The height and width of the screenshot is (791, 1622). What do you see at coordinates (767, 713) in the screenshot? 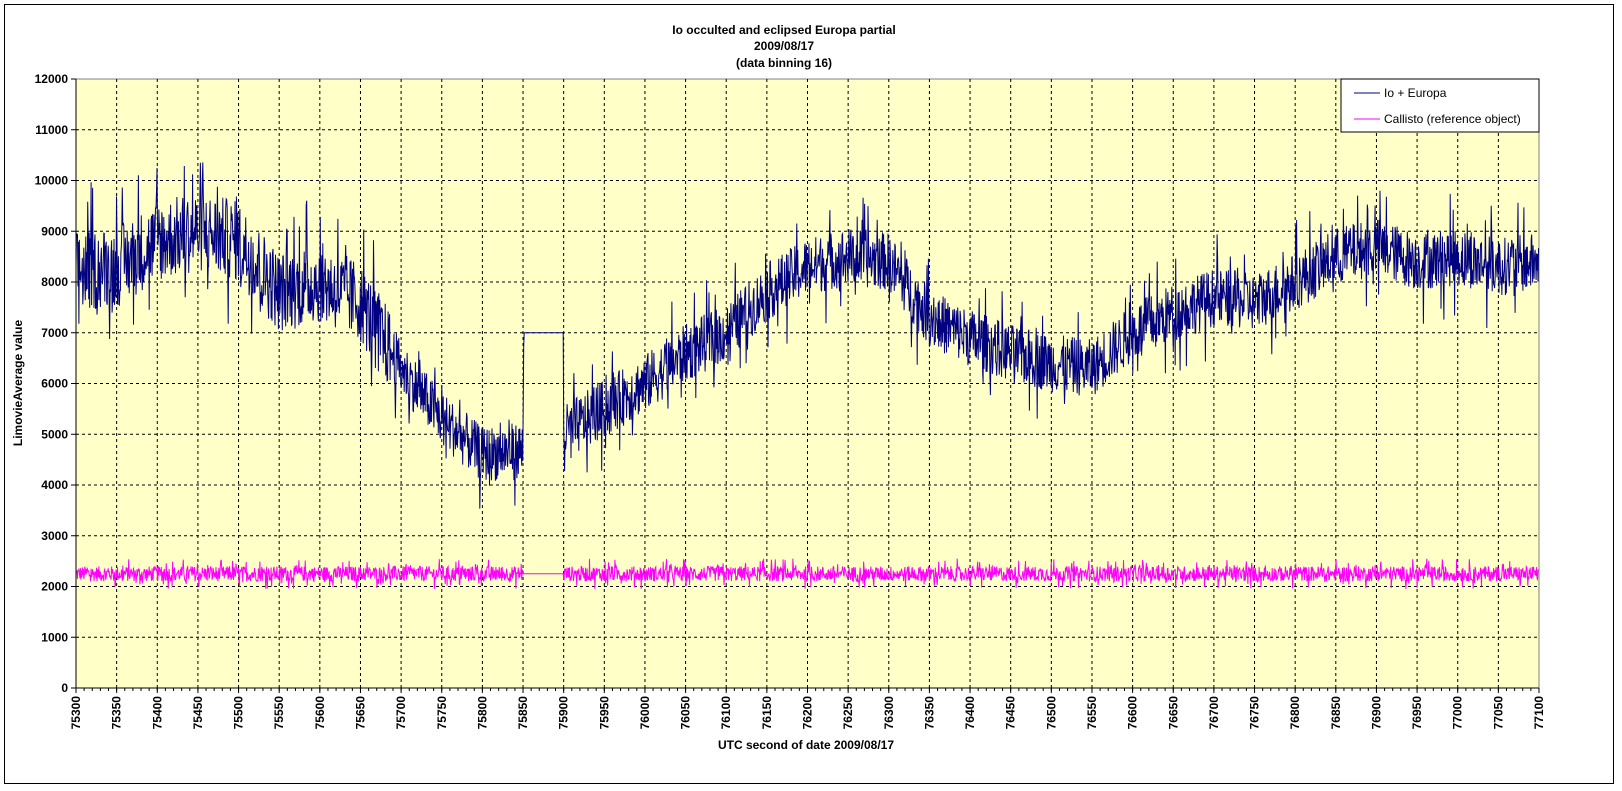
I see `x-tick-label: 76150` at bounding box center [767, 713].